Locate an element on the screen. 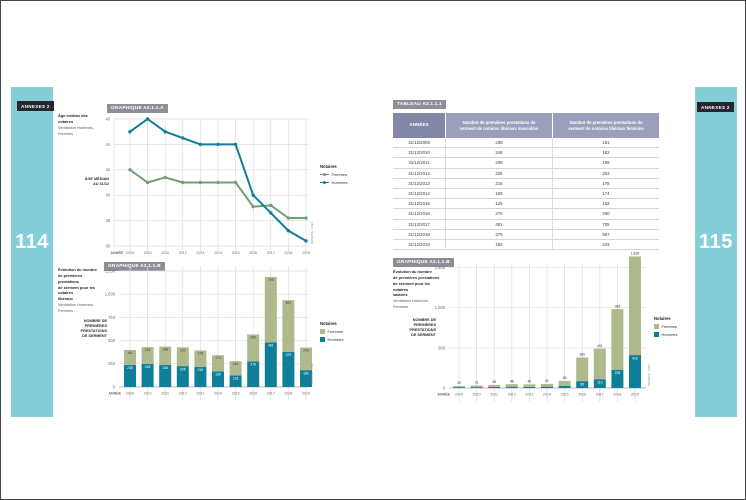 This screenshot has height=500, width=746. table-cell-value: 248 is located at coordinates (498, 153).